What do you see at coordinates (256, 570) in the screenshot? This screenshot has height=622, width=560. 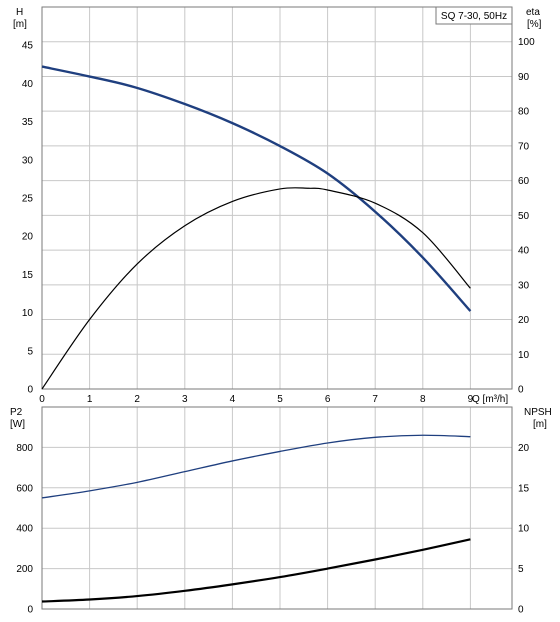 I see `series-line-npsh` at bounding box center [256, 570].